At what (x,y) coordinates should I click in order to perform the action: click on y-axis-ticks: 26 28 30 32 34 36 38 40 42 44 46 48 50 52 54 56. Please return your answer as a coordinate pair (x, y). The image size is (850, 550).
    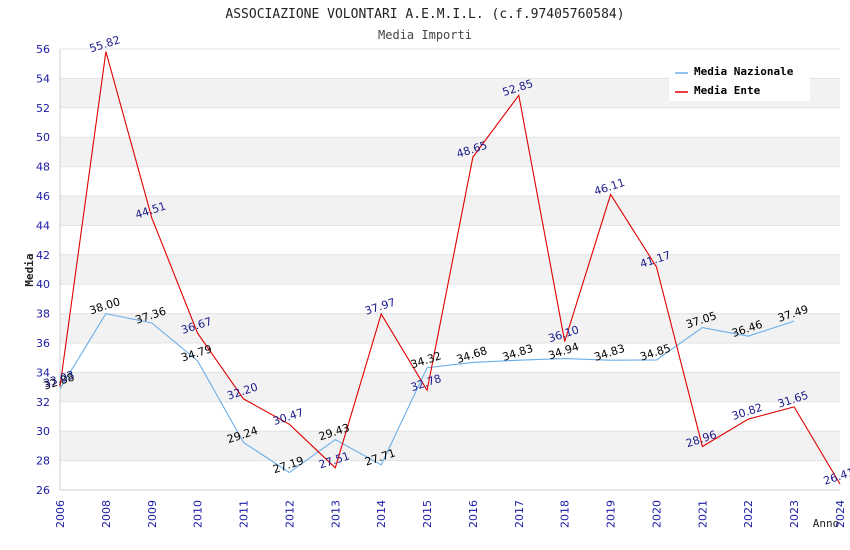
    Looking at the image, I should click on (43, 270).